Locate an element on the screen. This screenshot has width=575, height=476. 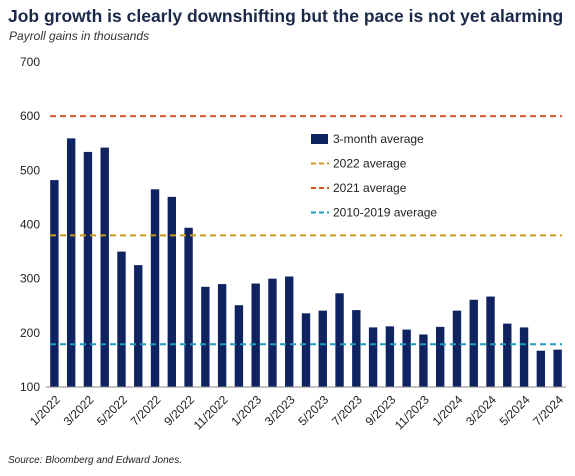
y-tick-label: 400 is located at coordinates (30, 225).